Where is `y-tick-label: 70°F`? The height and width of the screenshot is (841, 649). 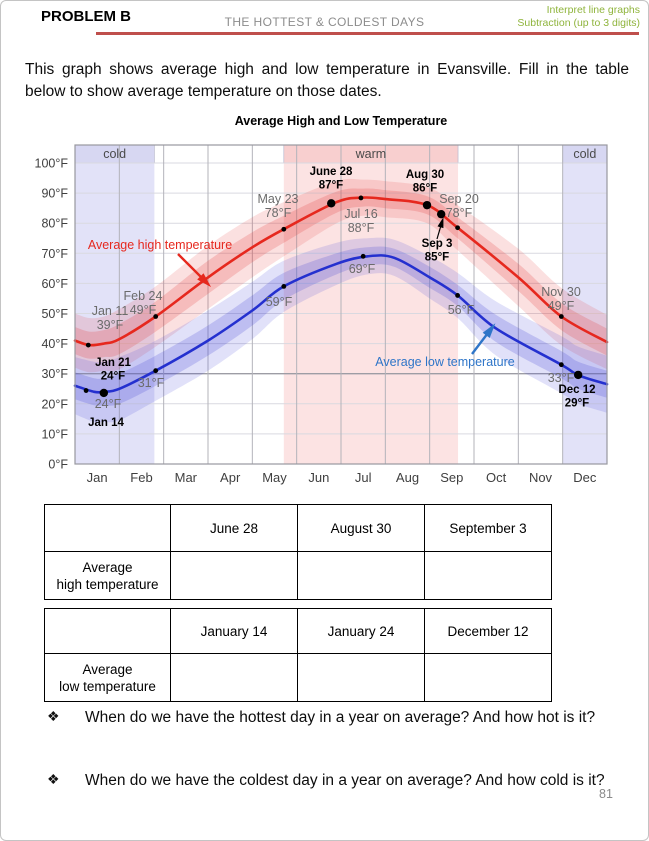
y-tick-label: 70°F is located at coordinates (54, 254).